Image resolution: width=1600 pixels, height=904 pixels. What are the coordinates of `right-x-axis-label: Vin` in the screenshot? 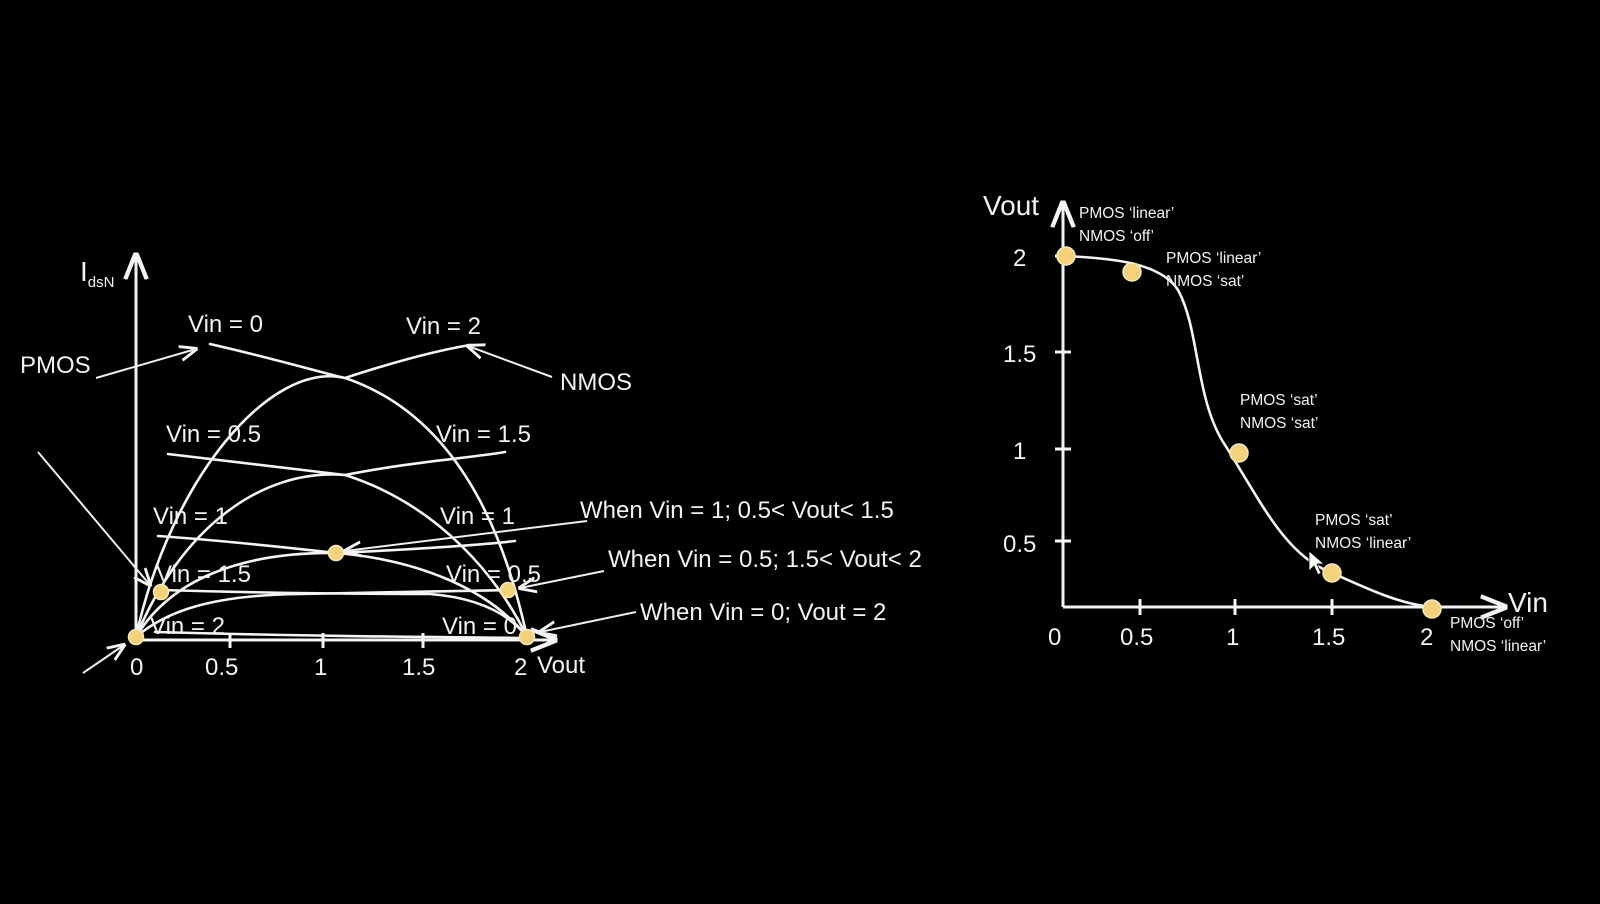 It's located at (1528, 602).